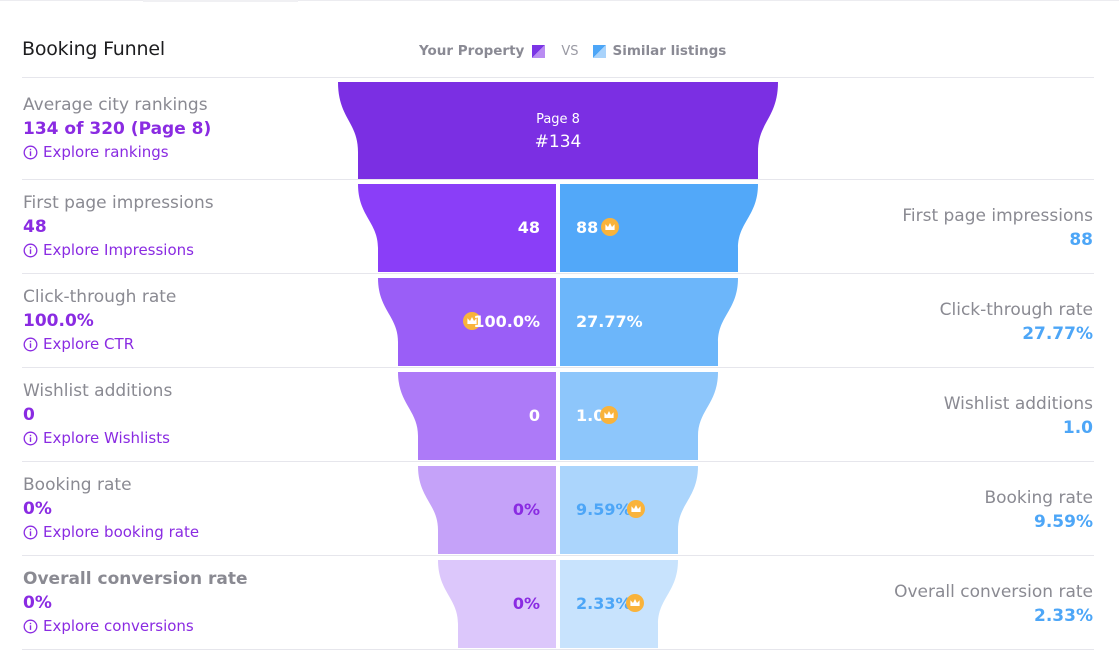 The image size is (1119, 655). Describe the element at coordinates (649, 322) in the screenshot. I see `funnel-ctr-right` at that location.